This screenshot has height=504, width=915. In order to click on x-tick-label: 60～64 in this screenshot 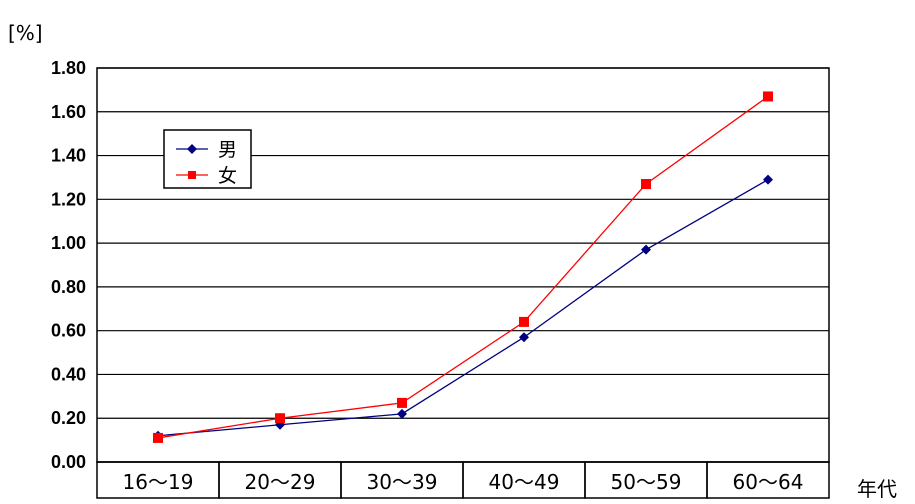, I will do `click(768, 482)`.